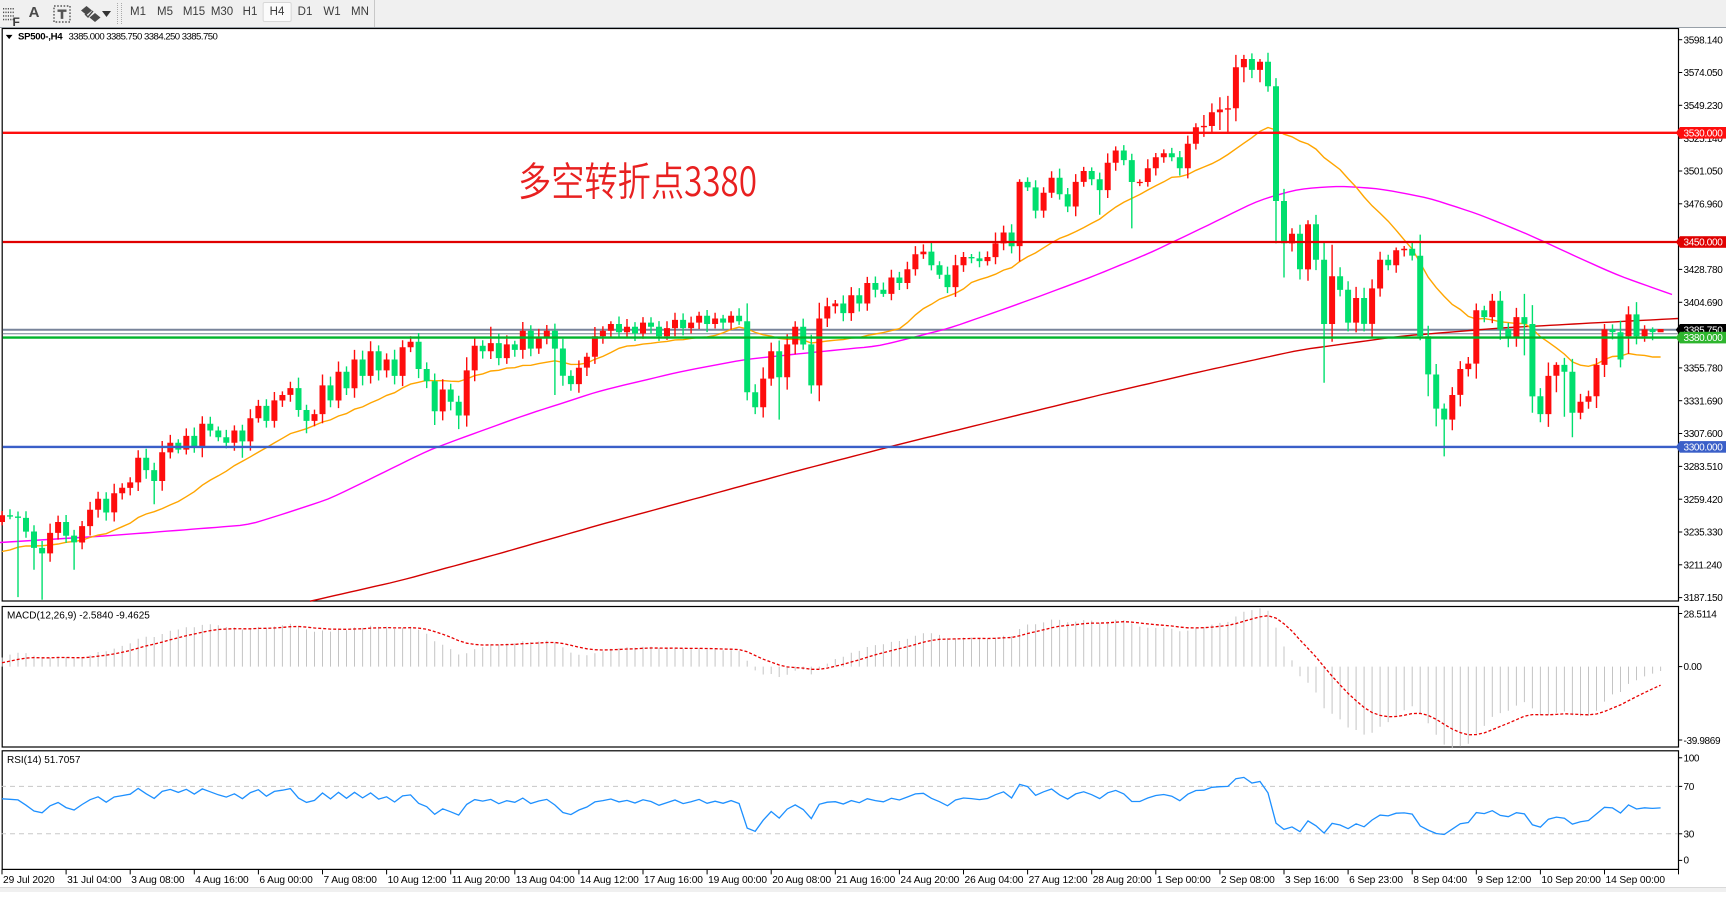 This screenshot has height=897, width=1726. Describe the element at coordinates (1703, 565) in the screenshot. I see `svg-text: 3211.240` at that location.